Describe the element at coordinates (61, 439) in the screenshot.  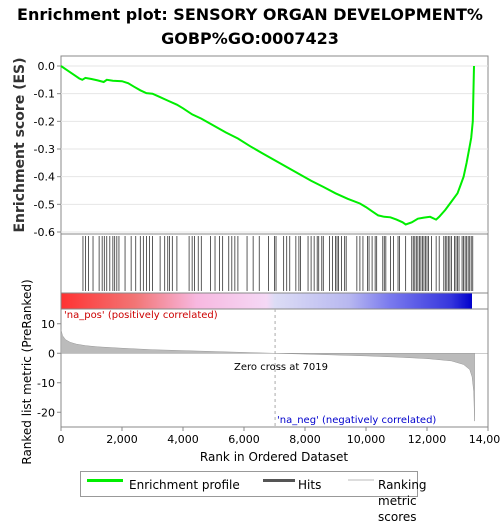
I see `x-tick-label: 0` at that location.